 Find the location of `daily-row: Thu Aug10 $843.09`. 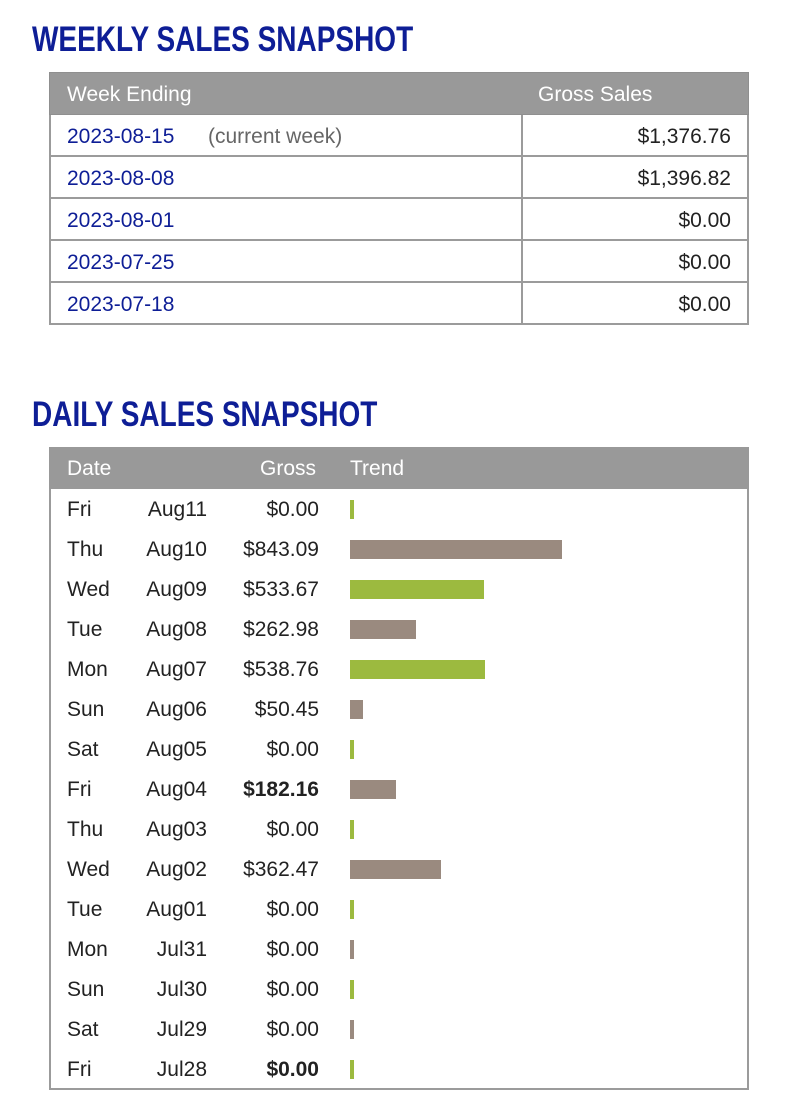

daily-row: Thu Aug10 $843.09 is located at coordinates (399, 549).